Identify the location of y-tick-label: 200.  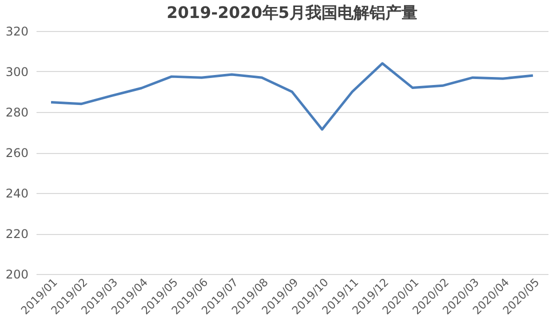
(17, 275).